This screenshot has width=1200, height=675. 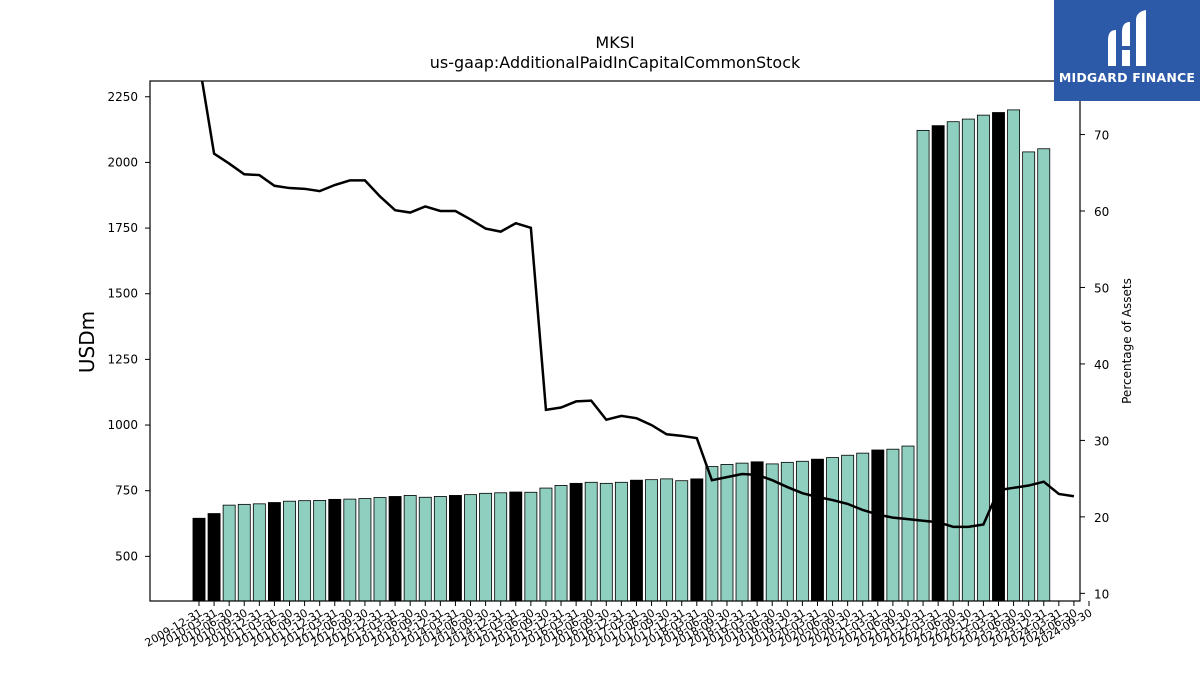 I want to click on y-tick-label-left: 750, so click(x=126, y=491).